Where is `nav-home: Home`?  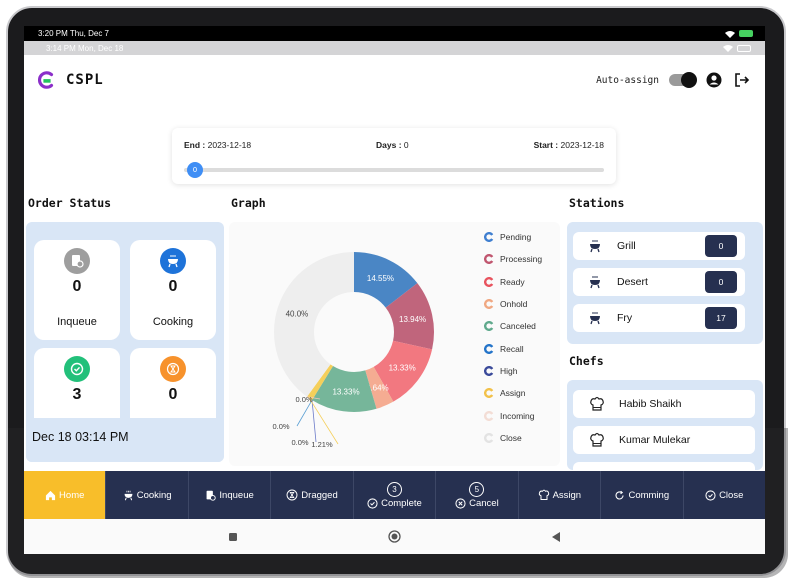
nav-home: Home is located at coordinates (65, 495).